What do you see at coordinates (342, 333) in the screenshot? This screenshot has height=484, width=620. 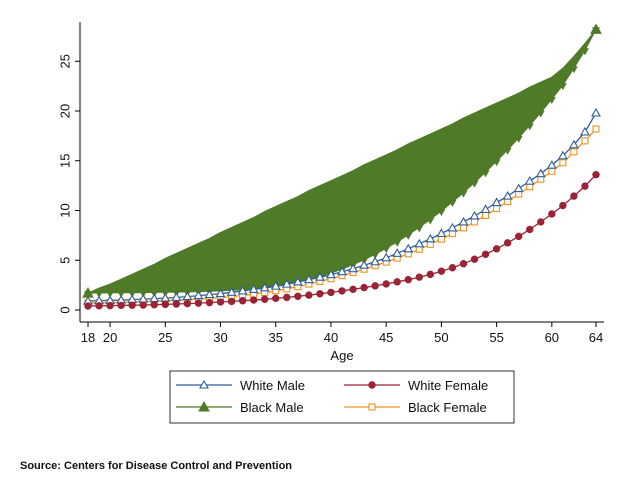 I see `x-axis-ticks: 18 20 25 30 35 40 45 50 55 60 64` at bounding box center [342, 333].